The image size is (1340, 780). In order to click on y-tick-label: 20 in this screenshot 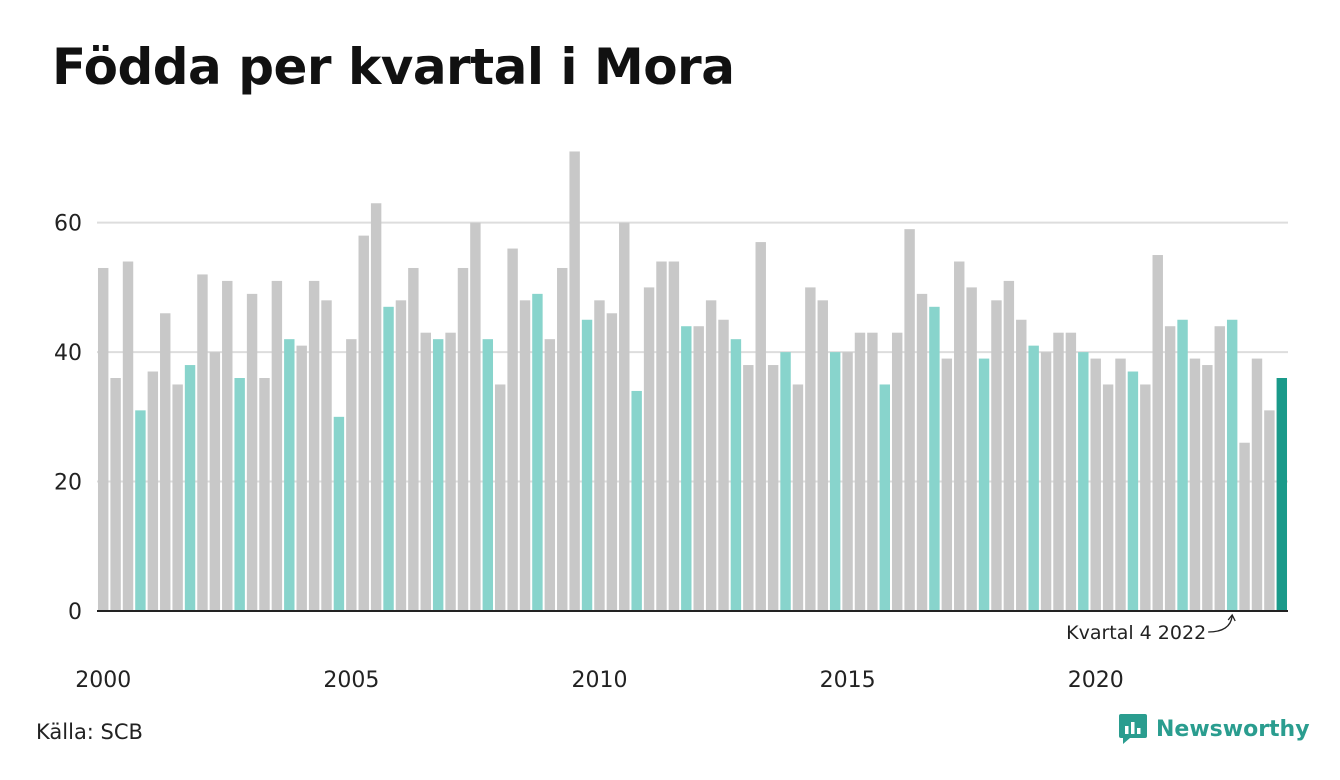, I will do `click(68, 483)`.